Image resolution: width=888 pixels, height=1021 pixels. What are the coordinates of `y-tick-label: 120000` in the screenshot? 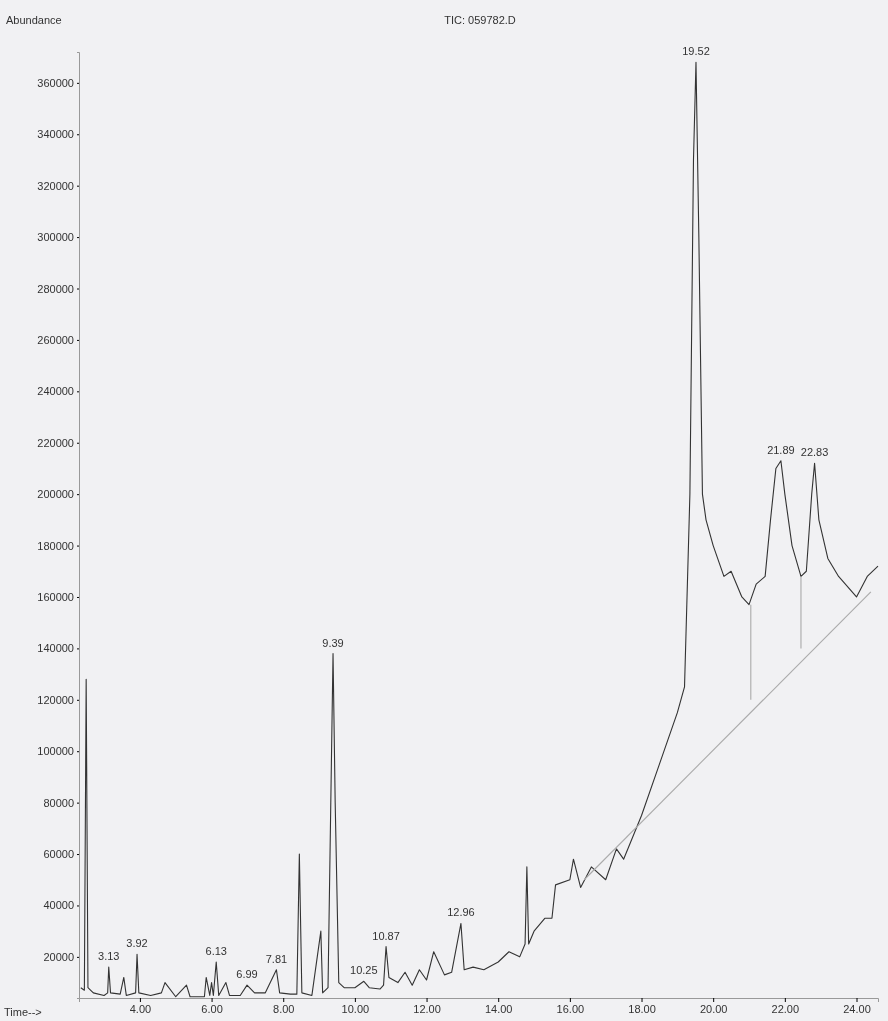 It's located at (55, 699).